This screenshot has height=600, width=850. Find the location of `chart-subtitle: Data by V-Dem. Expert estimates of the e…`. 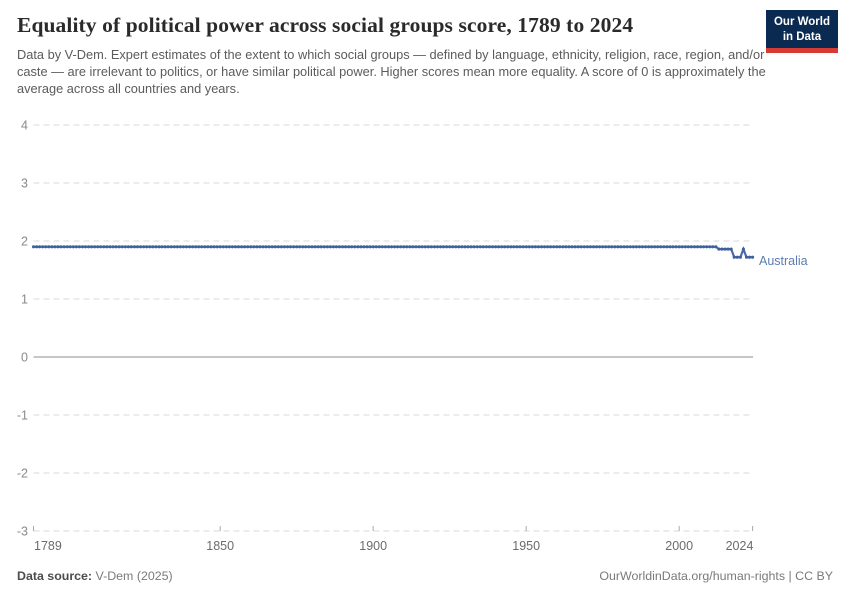

chart-subtitle: Data by V-Dem. Expert estimates of the e… is located at coordinates (391, 71).